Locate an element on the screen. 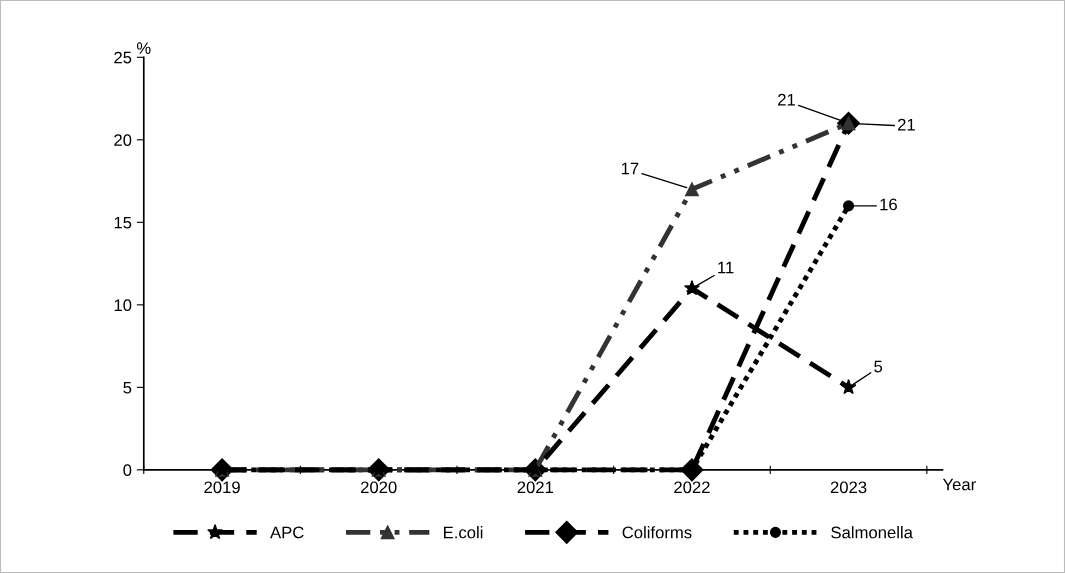 The image size is (1065, 573). x-tick-label: 2022 is located at coordinates (692, 487).